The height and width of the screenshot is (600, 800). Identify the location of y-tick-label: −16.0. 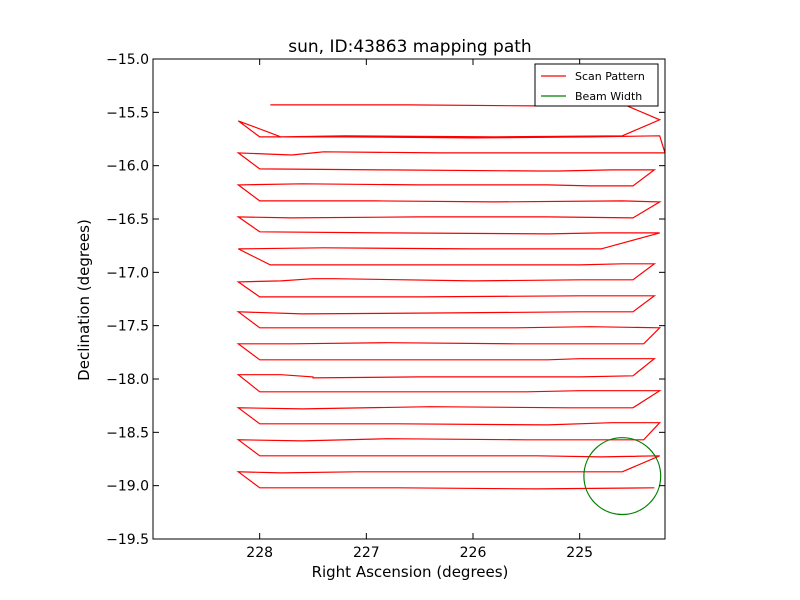
(127, 167).